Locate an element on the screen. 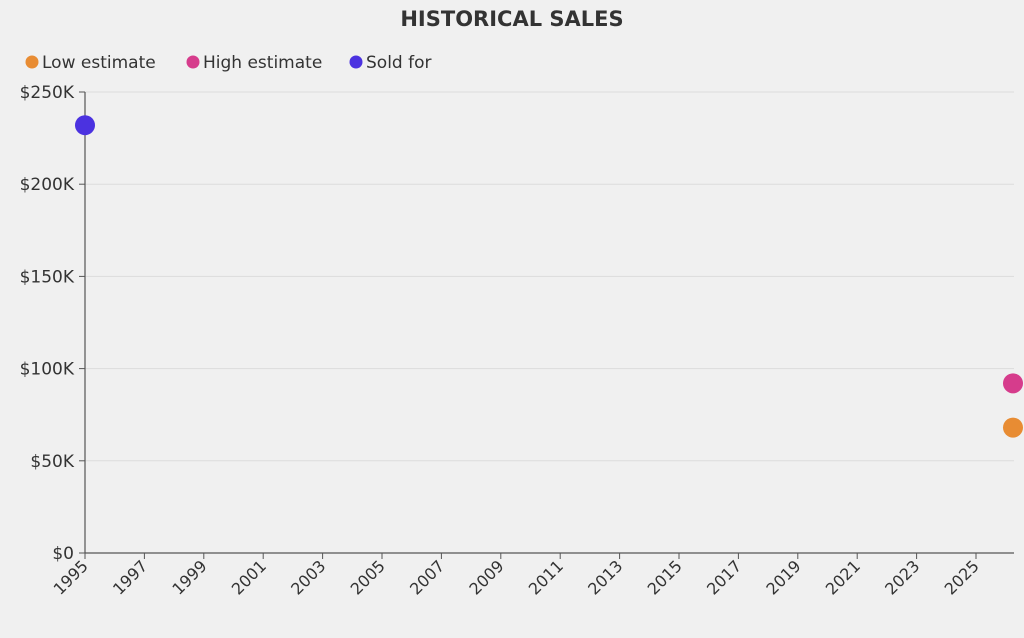 The width and height of the screenshot is (1024, 638). x-tick-label: 2025 is located at coordinates (962, 577).